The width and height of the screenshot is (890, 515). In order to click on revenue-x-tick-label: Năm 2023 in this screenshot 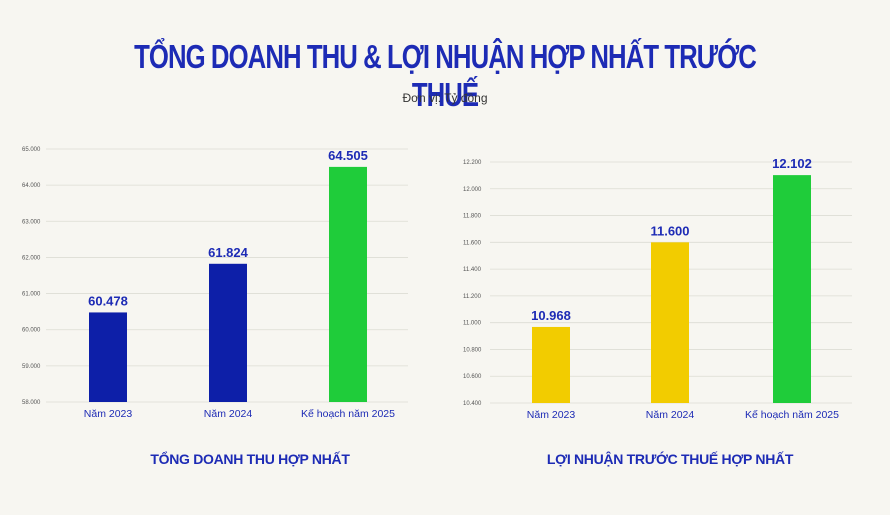, I will do `click(108, 414)`.